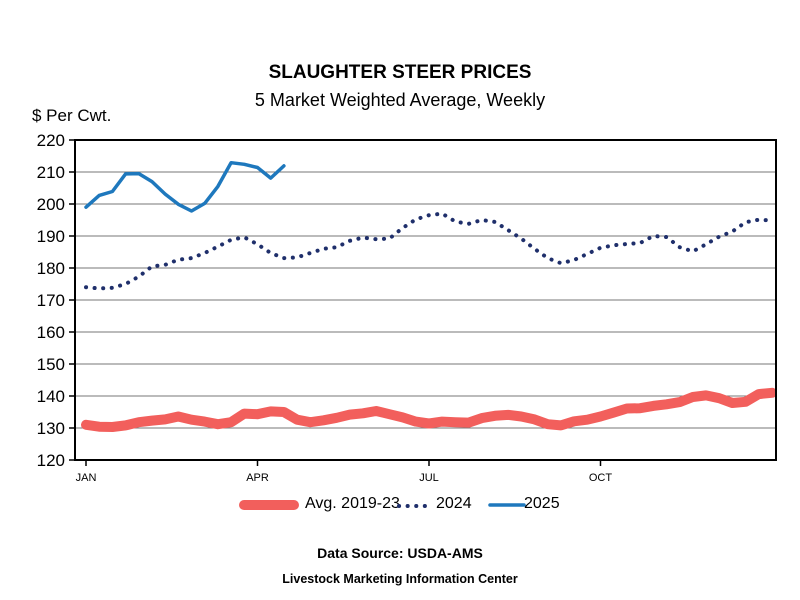  I want to click on y-tick-label: 190, so click(51, 236).